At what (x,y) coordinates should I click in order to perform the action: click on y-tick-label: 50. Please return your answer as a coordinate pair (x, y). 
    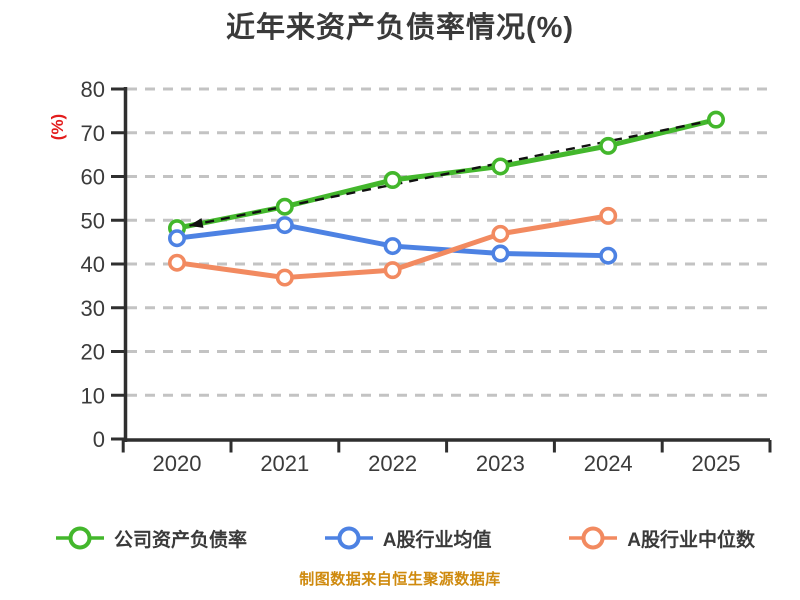
    Looking at the image, I should click on (93, 220).